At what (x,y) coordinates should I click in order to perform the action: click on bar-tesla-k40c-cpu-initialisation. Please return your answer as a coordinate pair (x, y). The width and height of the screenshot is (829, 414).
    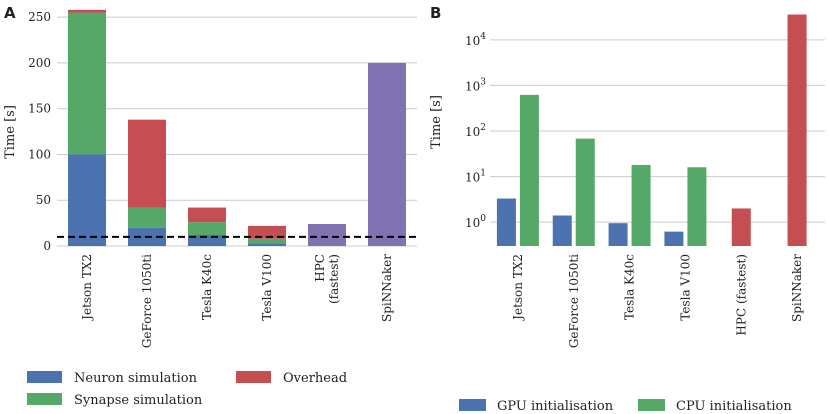
    Looking at the image, I should click on (641, 205).